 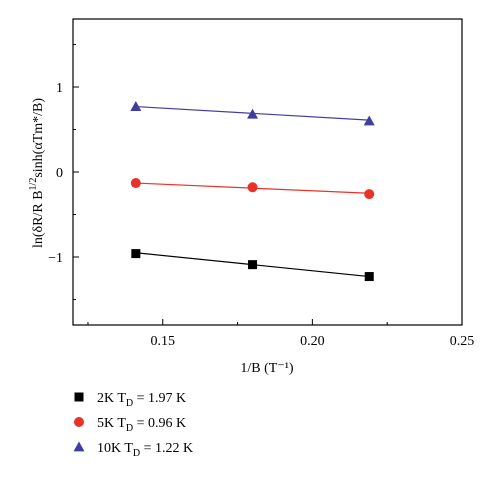 What do you see at coordinates (462, 341) in the screenshot?
I see `x-tick-label: 0.25` at bounding box center [462, 341].